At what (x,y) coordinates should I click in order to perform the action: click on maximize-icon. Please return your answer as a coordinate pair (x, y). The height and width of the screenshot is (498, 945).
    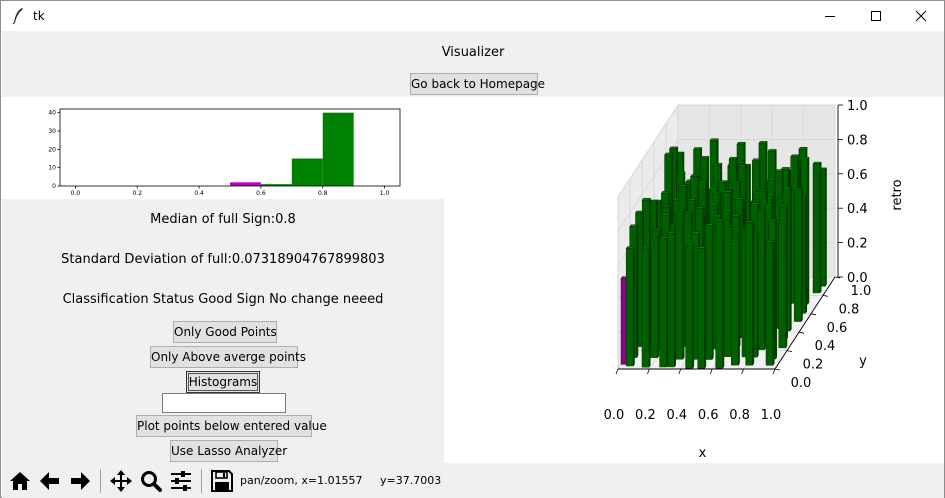
    Looking at the image, I should click on (876, 16).